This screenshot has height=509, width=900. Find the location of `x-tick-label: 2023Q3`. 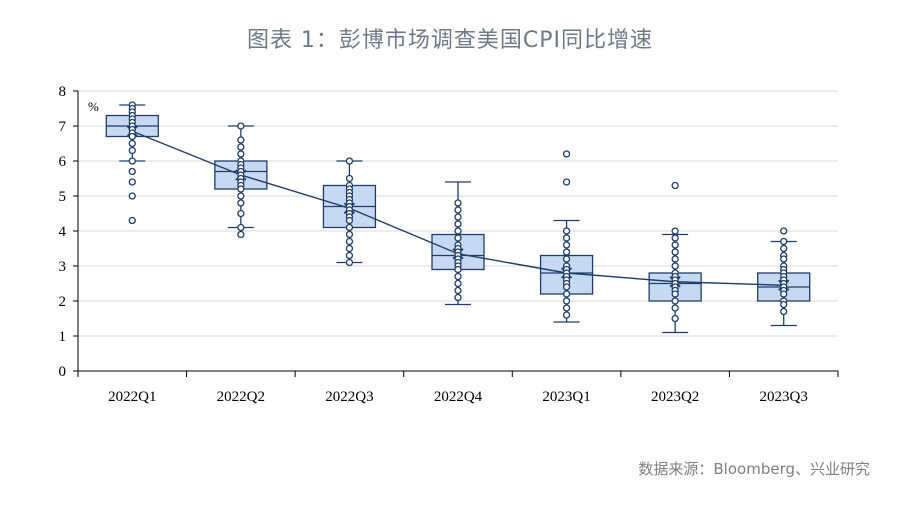

x-tick-label: 2023Q3 is located at coordinates (784, 397).